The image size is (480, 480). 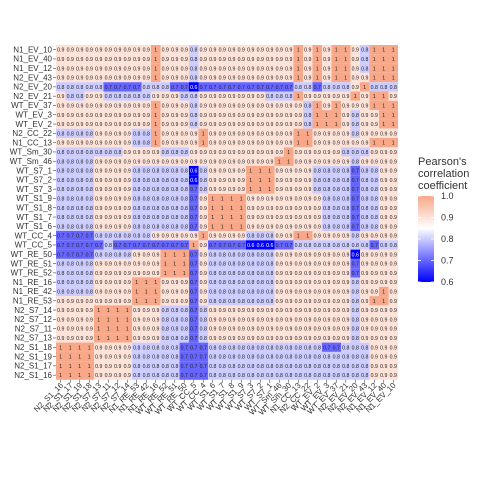 I want to click on cell-value-label: 0.6, so click(x=269, y=246).